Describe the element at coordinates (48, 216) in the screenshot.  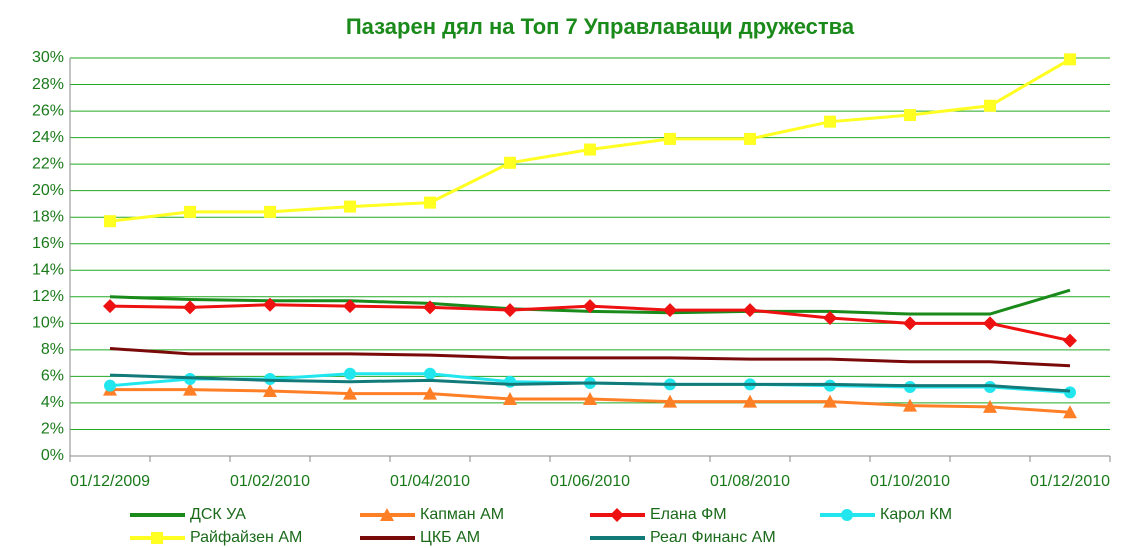
I see `y-tick-label: 18%` at that location.